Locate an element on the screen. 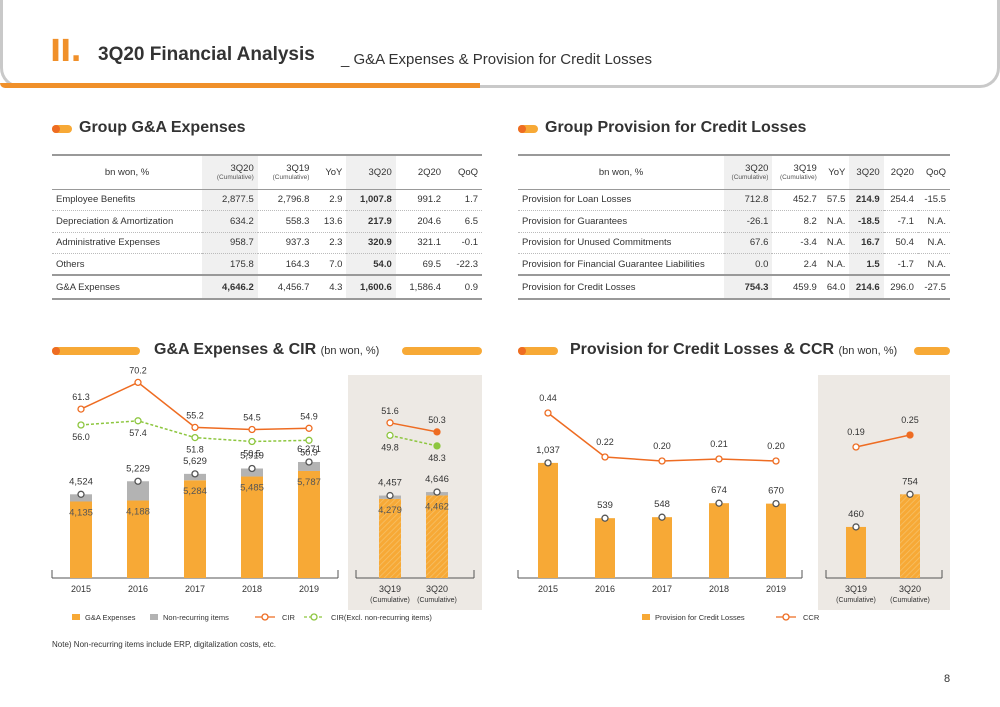  section-number: II. is located at coordinates (66, 51).